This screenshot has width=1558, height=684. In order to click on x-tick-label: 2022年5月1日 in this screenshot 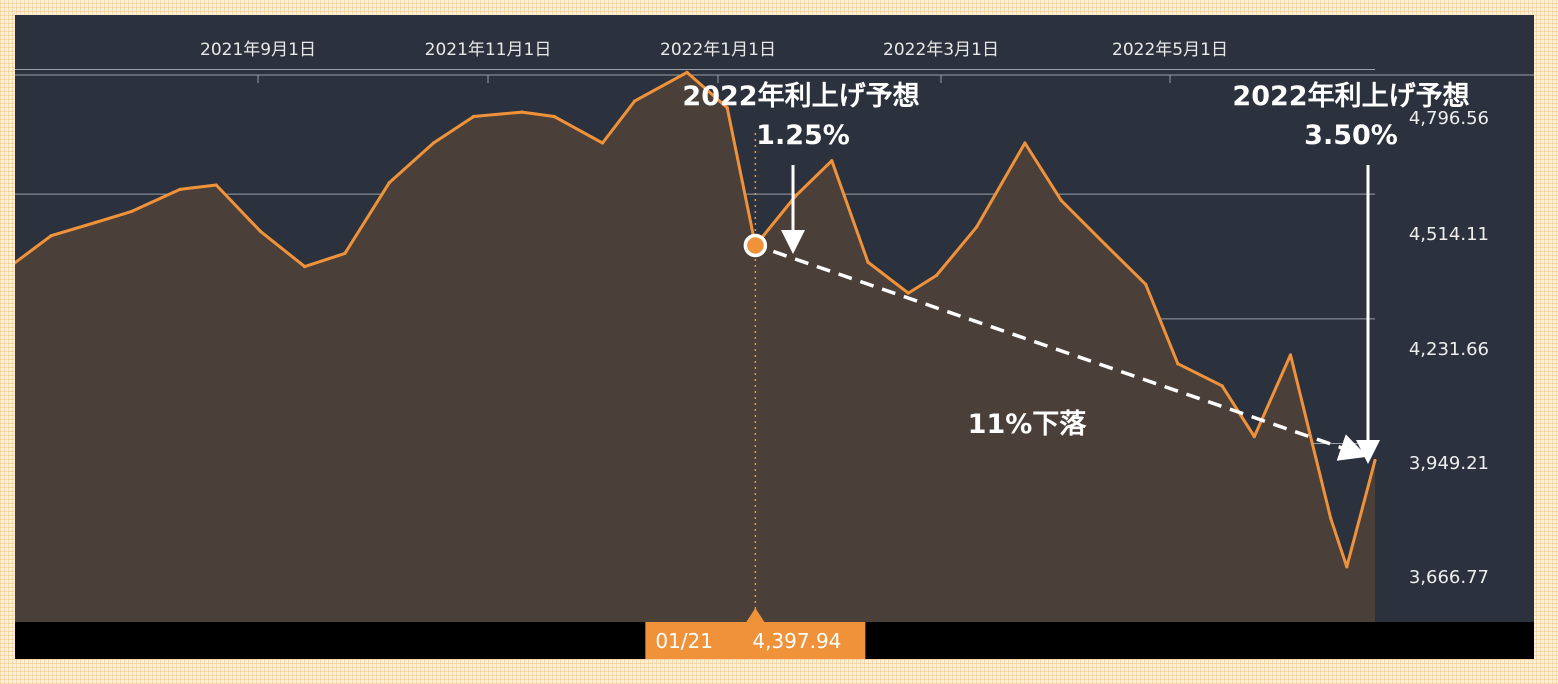, I will do `click(1170, 50)`.